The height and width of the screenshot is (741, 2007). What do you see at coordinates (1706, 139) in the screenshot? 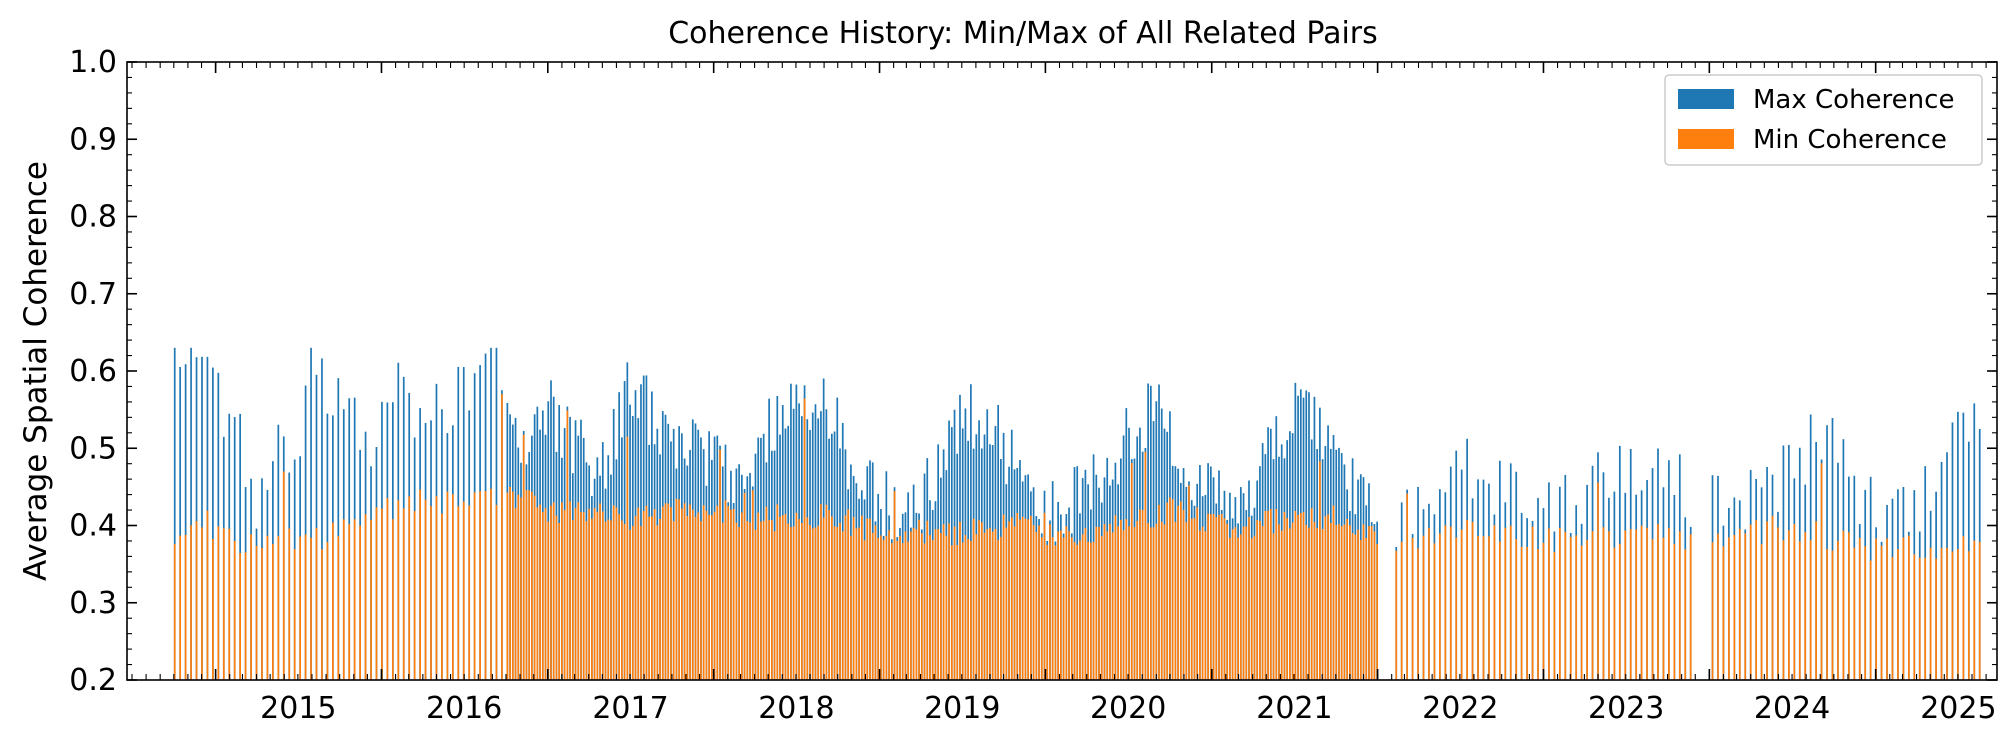
I see `legend-swatch-min` at bounding box center [1706, 139].